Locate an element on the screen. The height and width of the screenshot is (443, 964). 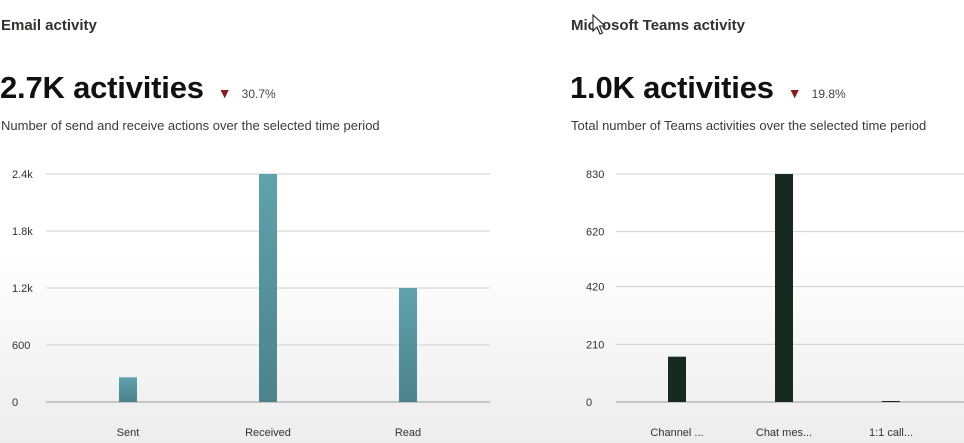
y-tick-label: 420 is located at coordinates (595, 288).